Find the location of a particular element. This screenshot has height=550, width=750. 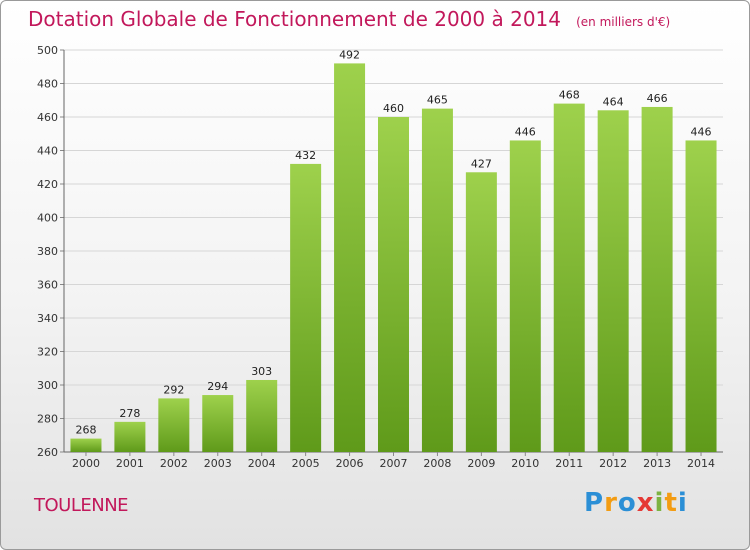

x-tick-label: 2004 is located at coordinates (262, 463).